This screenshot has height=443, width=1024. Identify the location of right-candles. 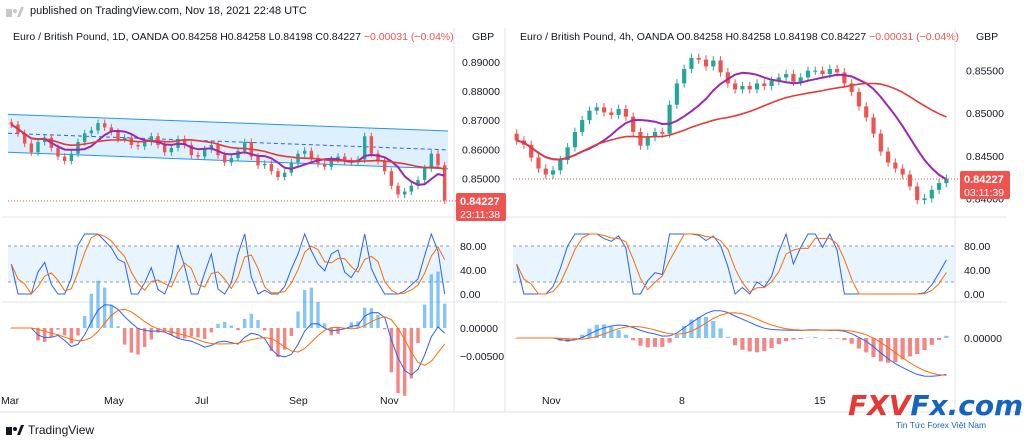
(731, 129).